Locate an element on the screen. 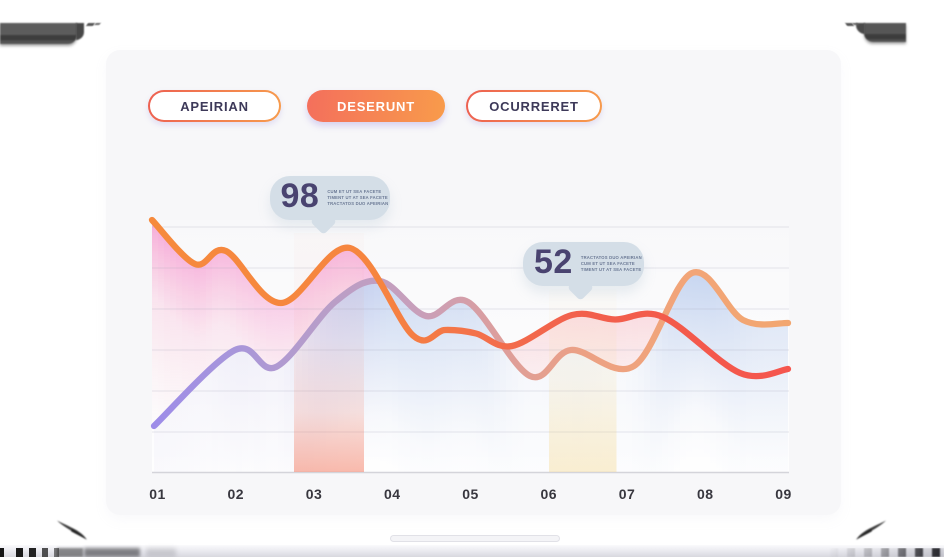 This screenshot has height=557, width=944. svg-text: 09 is located at coordinates (783, 494).